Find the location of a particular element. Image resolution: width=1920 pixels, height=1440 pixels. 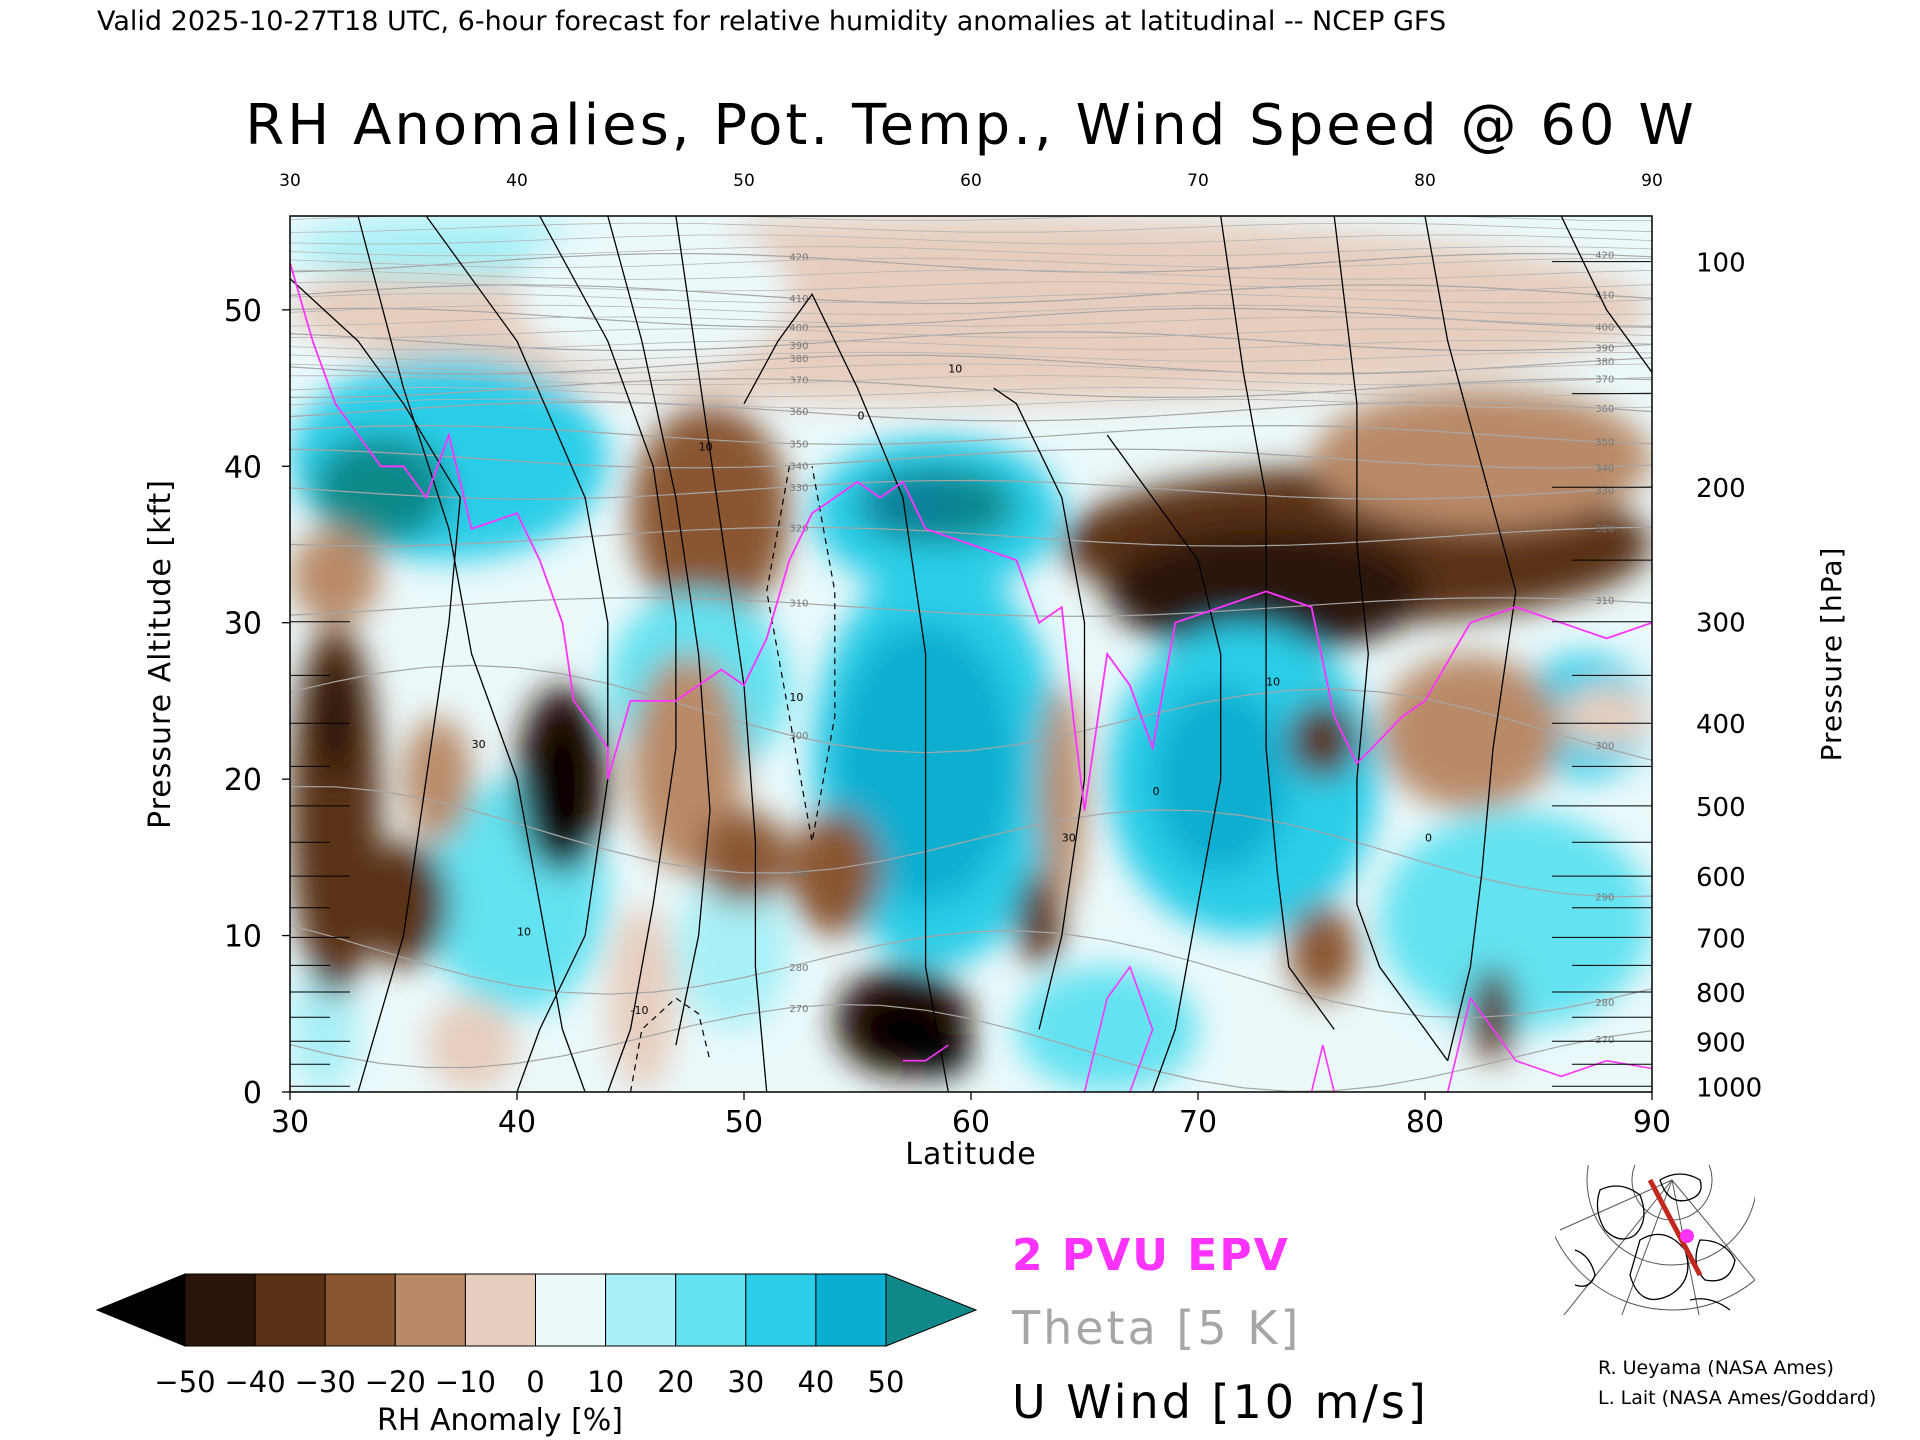

x-top-tick-label: 80 is located at coordinates (1425, 181).